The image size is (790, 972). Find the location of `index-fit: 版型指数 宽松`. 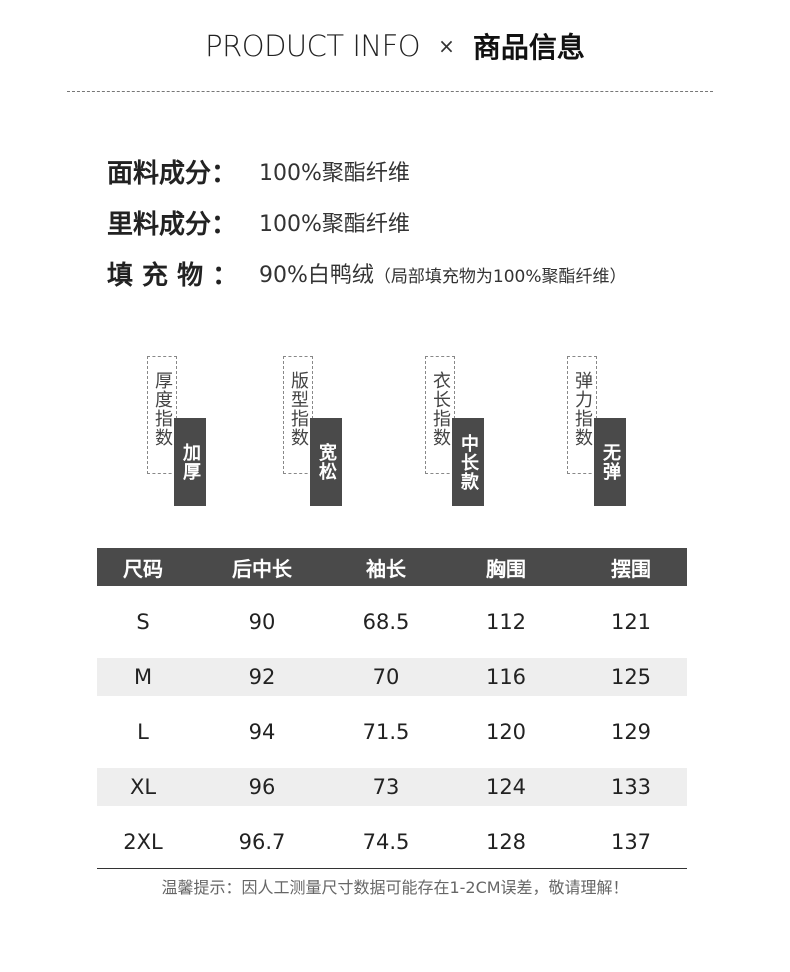

index-fit: 版型指数 宽松 is located at coordinates (323, 431).